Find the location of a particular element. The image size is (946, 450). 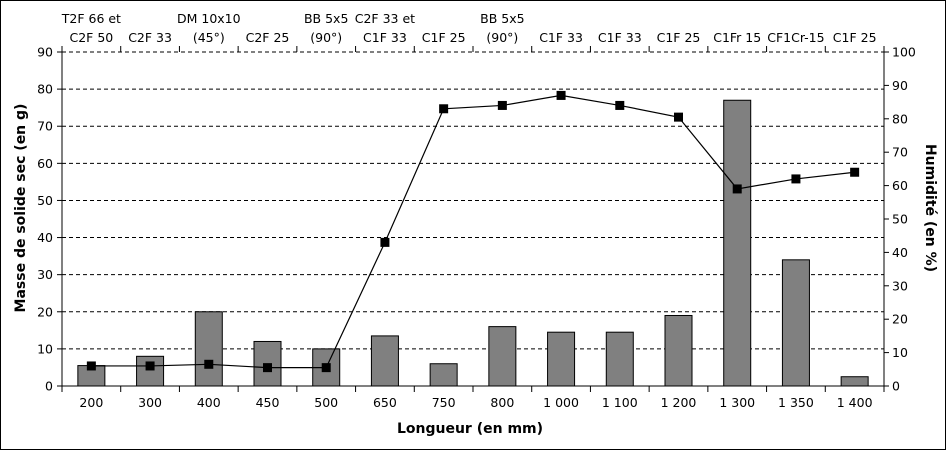

y2-tick-label: 40 is located at coordinates (900, 252).